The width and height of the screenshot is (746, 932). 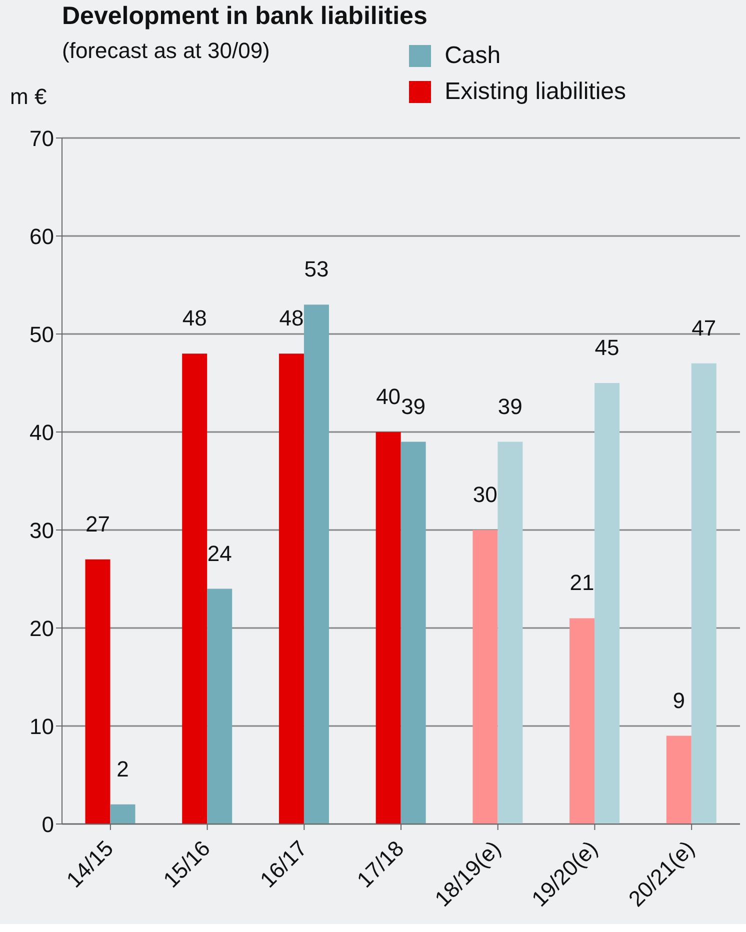 What do you see at coordinates (472, 56) in the screenshot?
I see `legend-label: Cash` at bounding box center [472, 56].